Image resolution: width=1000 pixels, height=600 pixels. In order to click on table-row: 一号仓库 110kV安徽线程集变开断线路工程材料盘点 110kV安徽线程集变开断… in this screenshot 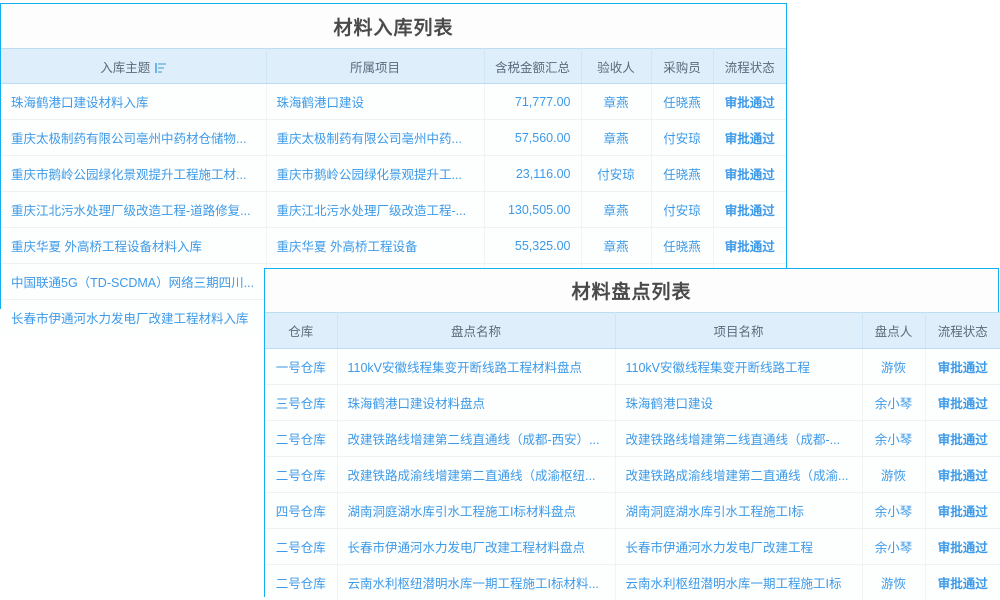, I will do `click(632, 366)`.